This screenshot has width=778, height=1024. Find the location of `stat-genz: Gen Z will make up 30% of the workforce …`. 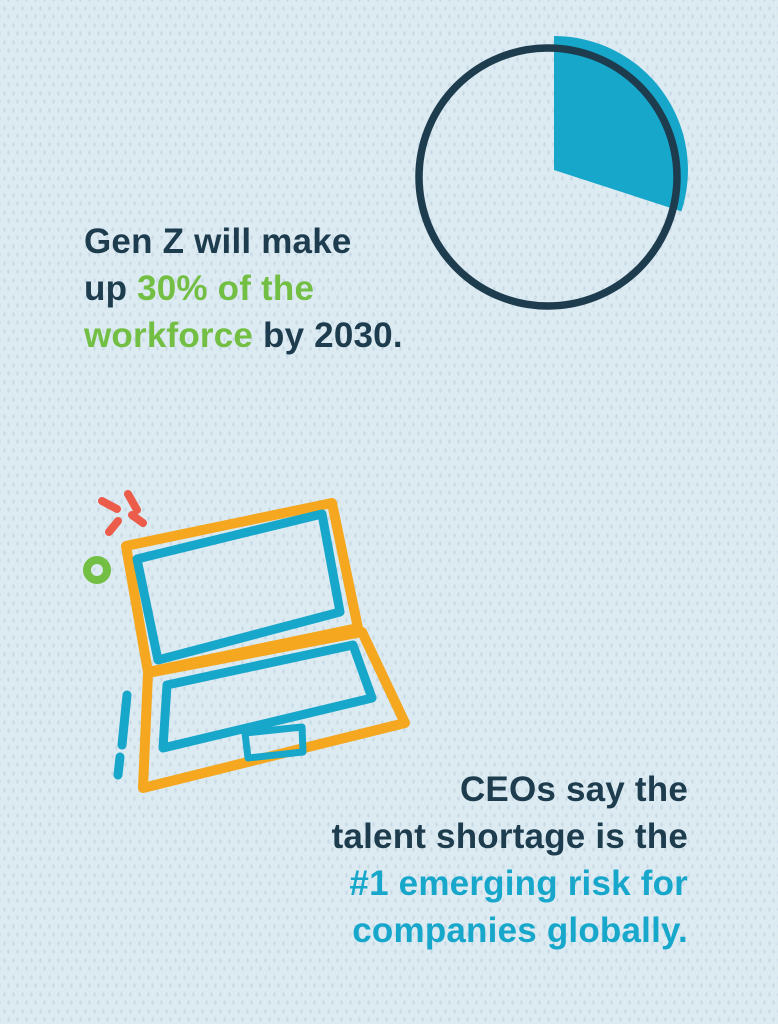

stat-genz: Gen Z will make up 30% of the workforce … is located at coordinates (243, 288).